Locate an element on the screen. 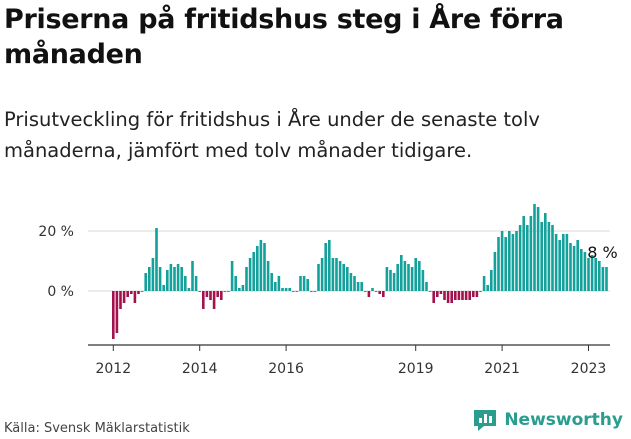 This screenshot has width=631, height=439. latest-value-annotation: 8 % is located at coordinates (602, 252).